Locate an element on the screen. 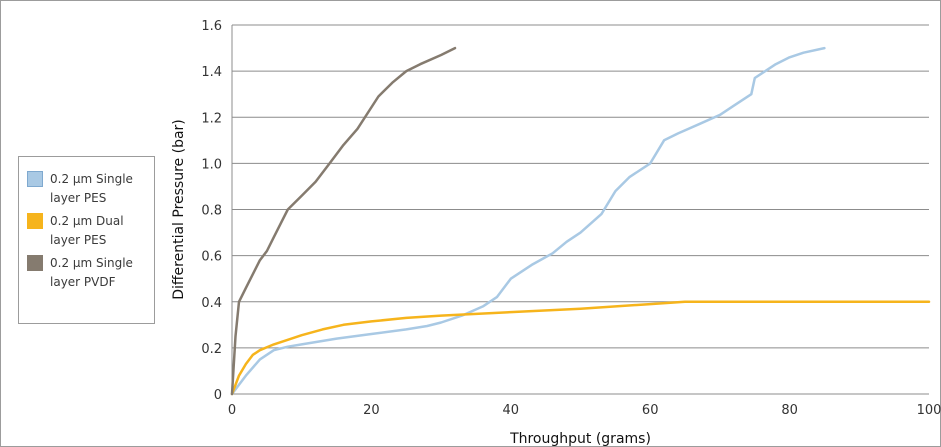 The image size is (941, 447). x-tick-label: 100 is located at coordinates (929, 410).